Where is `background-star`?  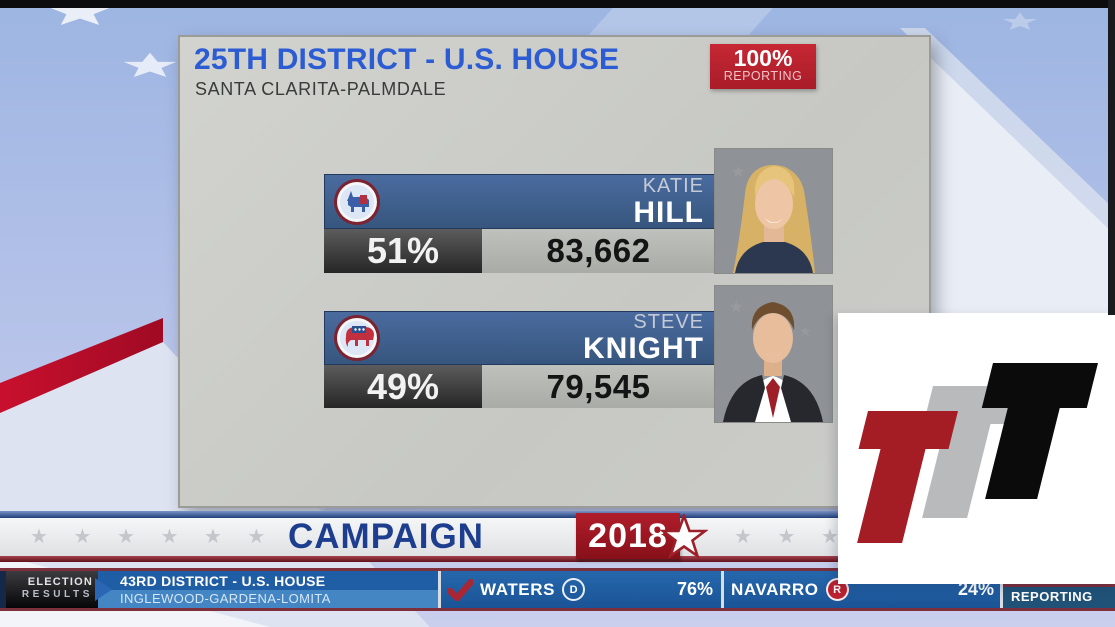 background-star is located at coordinates (542, 38).